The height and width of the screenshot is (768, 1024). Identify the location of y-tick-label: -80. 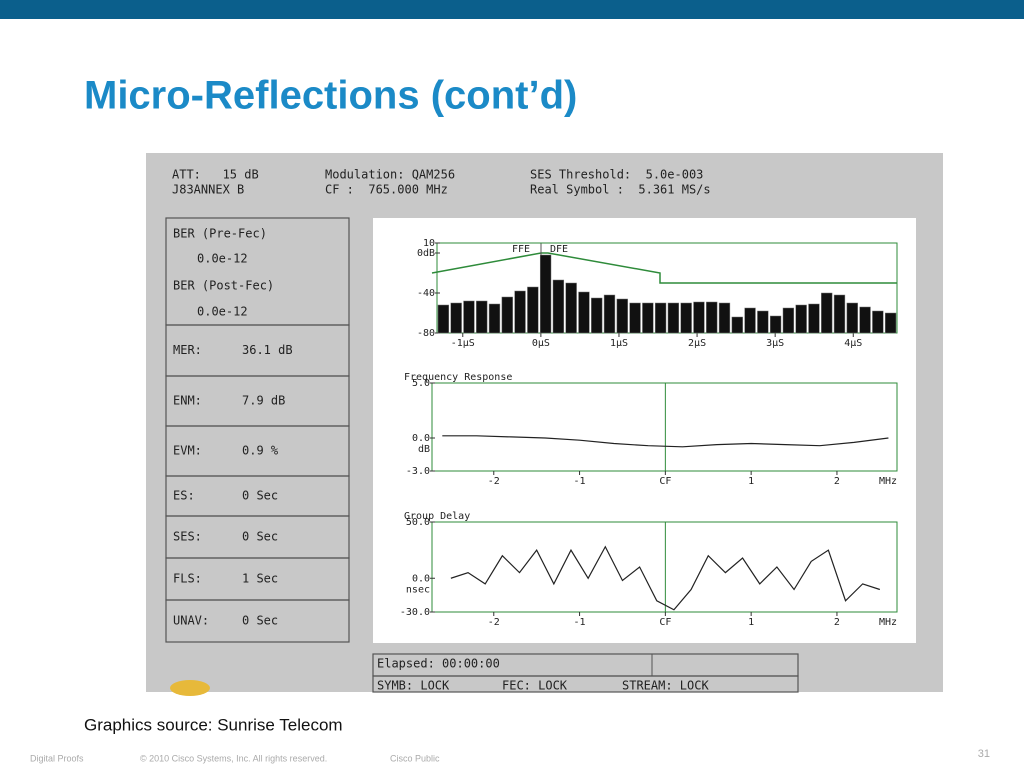
(426, 333).